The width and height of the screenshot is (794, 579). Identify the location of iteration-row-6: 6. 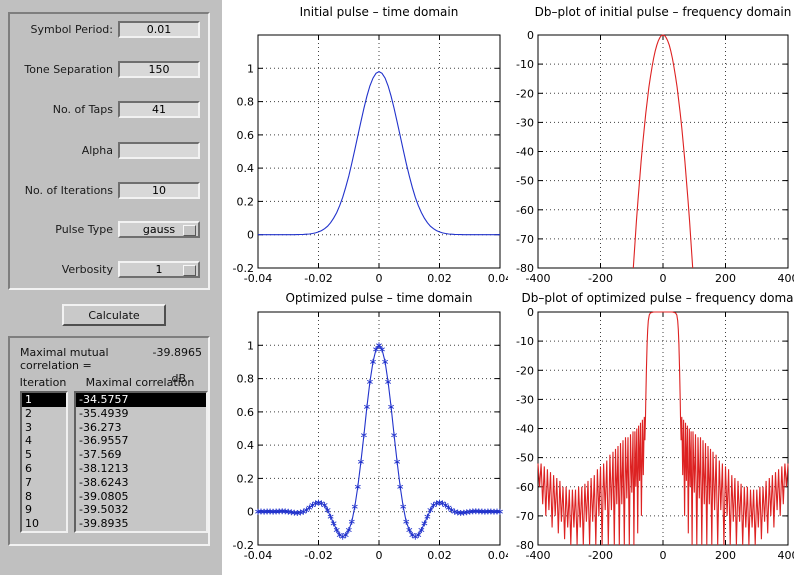
(44, 469).